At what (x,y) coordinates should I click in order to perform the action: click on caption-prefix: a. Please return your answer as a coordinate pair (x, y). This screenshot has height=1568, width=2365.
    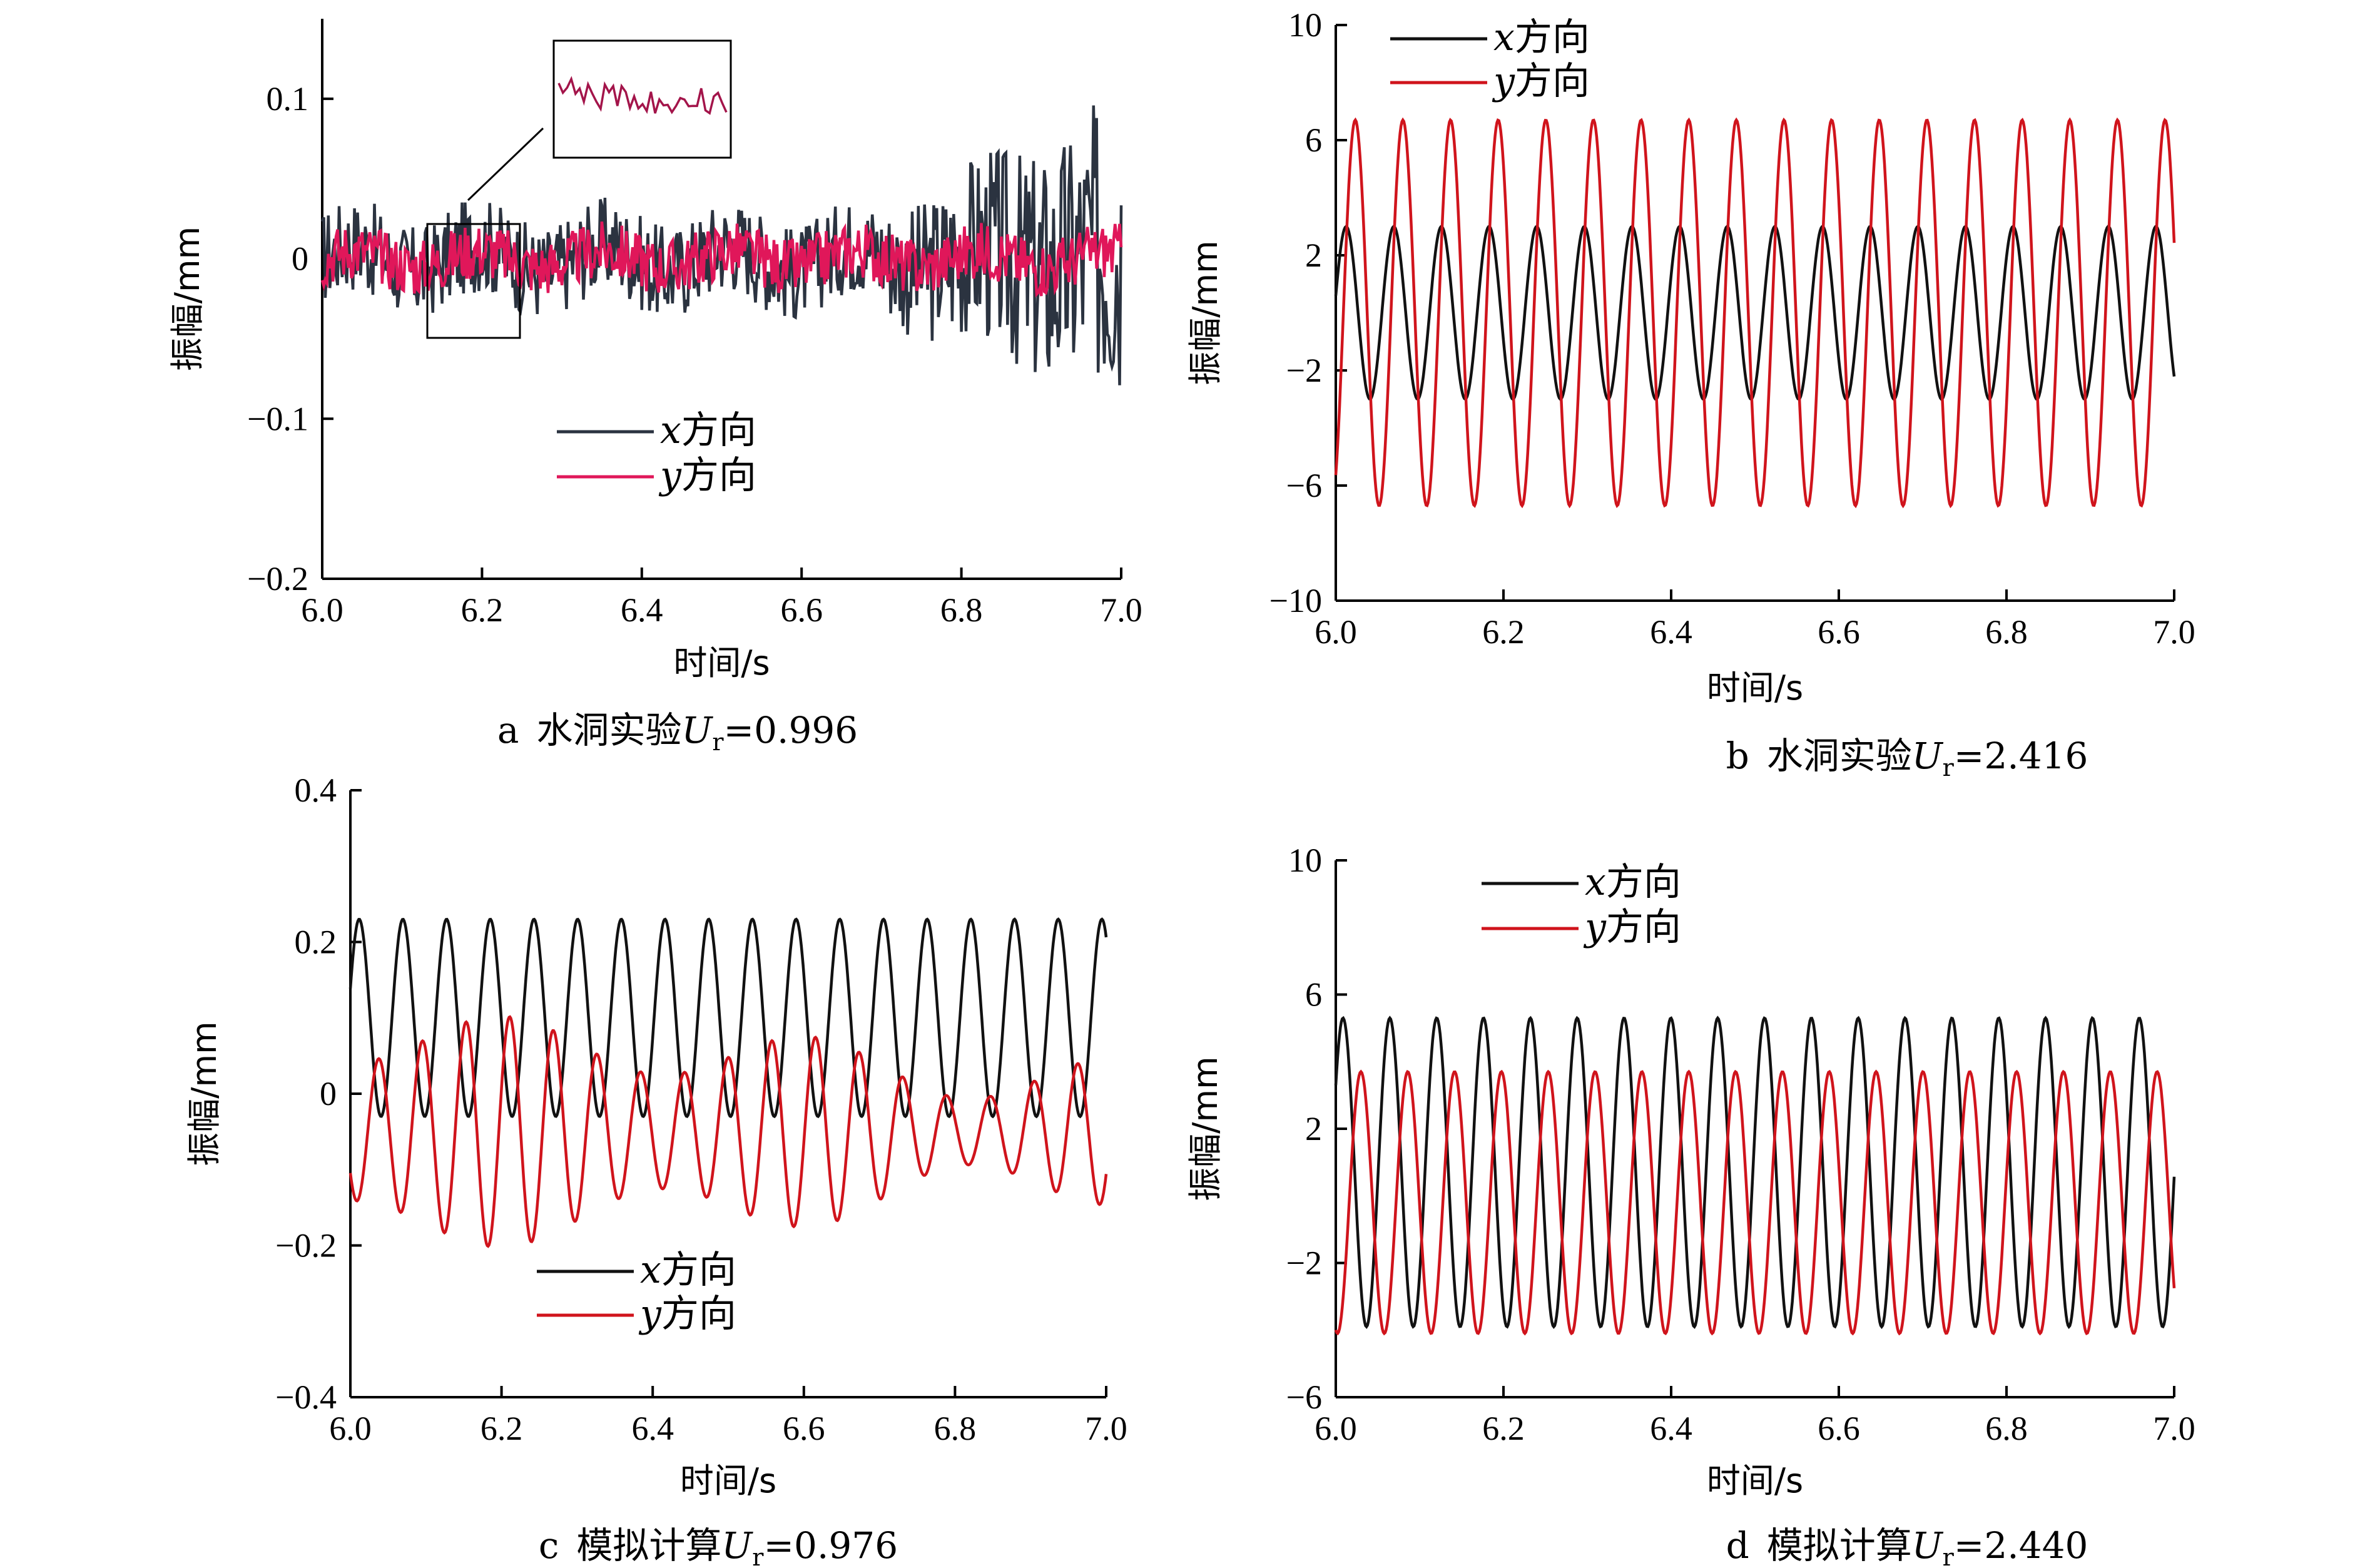
    Looking at the image, I should click on (508, 730).